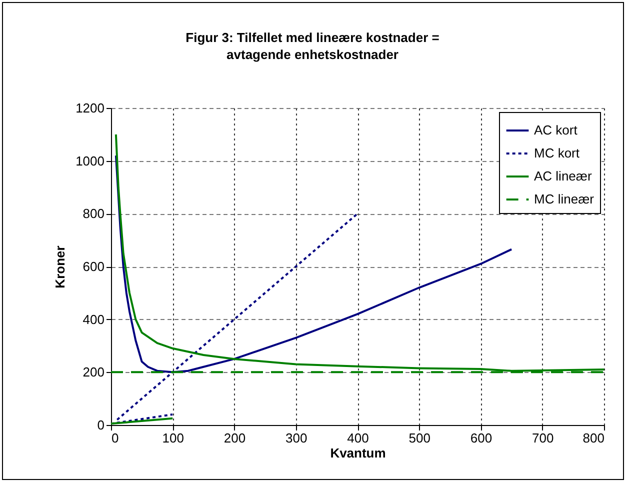 The image size is (628, 484). Describe the element at coordinates (593, 438) in the screenshot. I see `x-tick-label: 800` at that location.